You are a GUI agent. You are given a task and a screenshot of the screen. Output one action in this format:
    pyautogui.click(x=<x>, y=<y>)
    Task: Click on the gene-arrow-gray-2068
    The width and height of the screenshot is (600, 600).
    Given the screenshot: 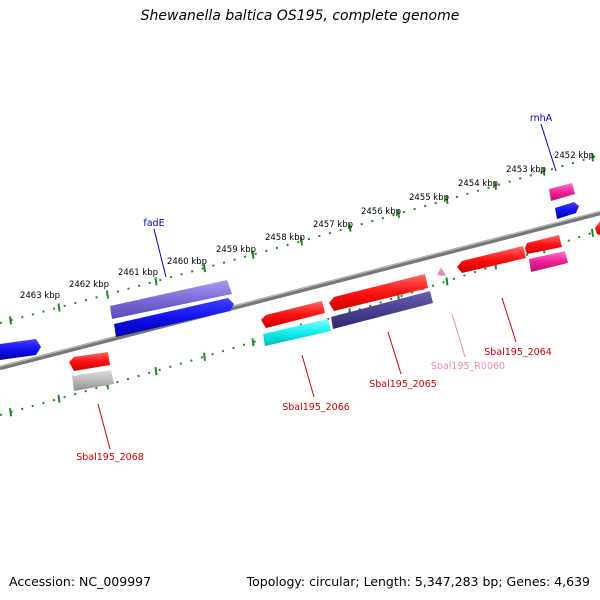 What is the action you would take?
    pyautogui.click(x=93, y=380)
    